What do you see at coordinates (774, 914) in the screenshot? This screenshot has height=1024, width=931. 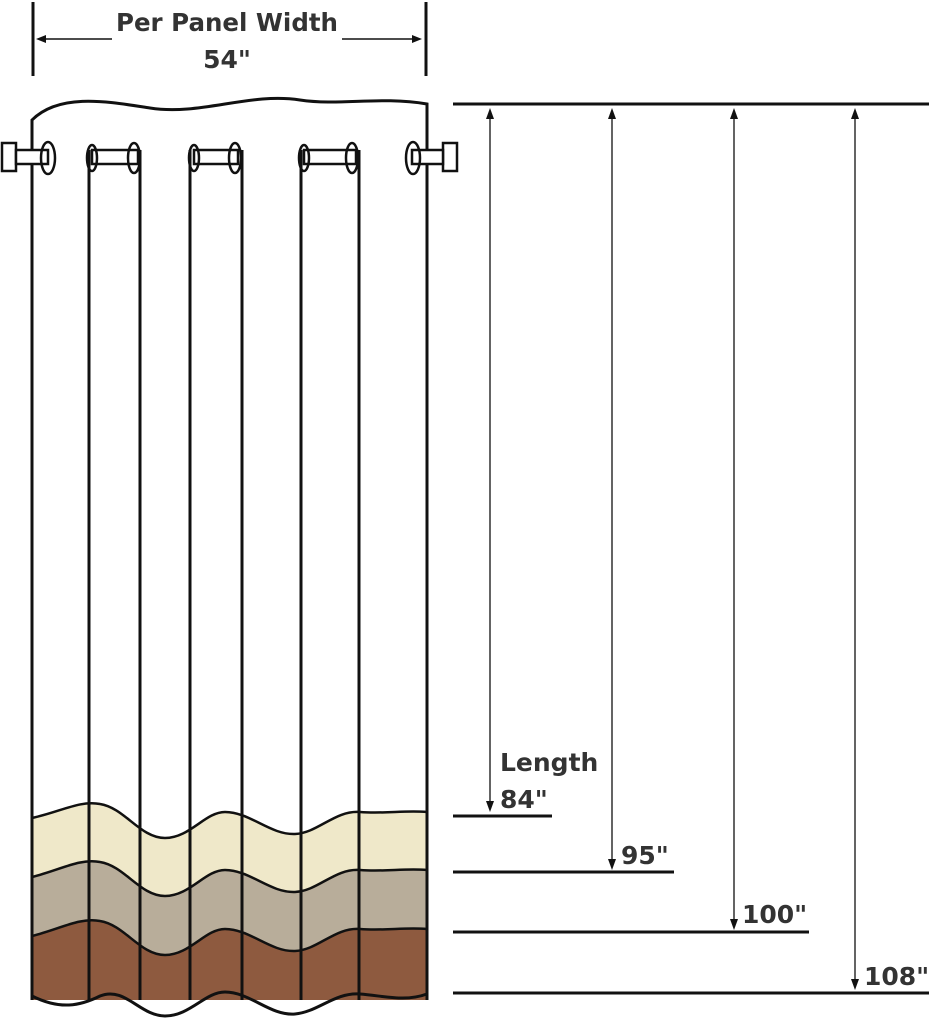 I see `length-label-100: 100"` at bounding box center [774, 914].